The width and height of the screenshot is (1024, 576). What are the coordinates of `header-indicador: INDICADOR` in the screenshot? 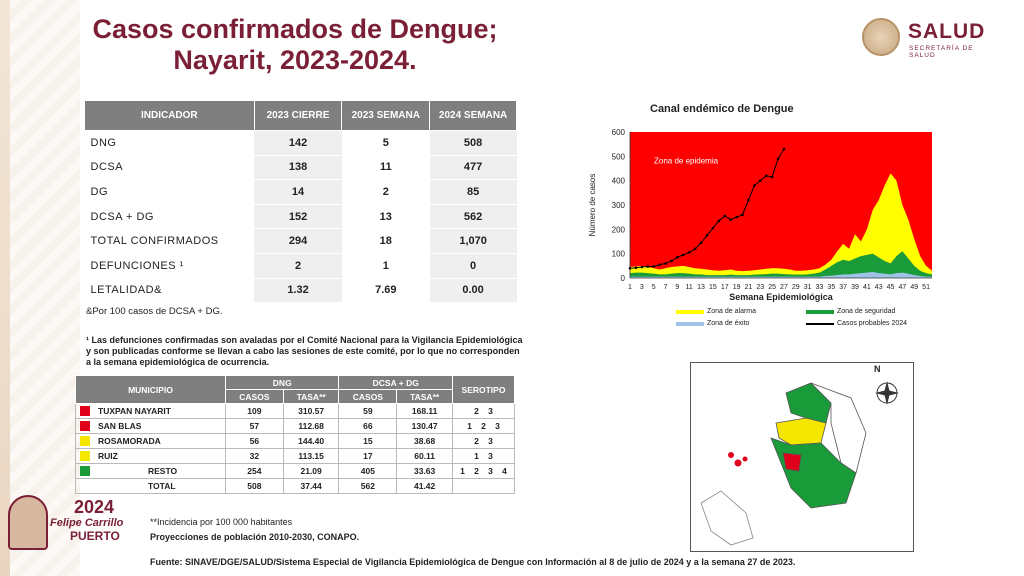 It's located at (169, 115).